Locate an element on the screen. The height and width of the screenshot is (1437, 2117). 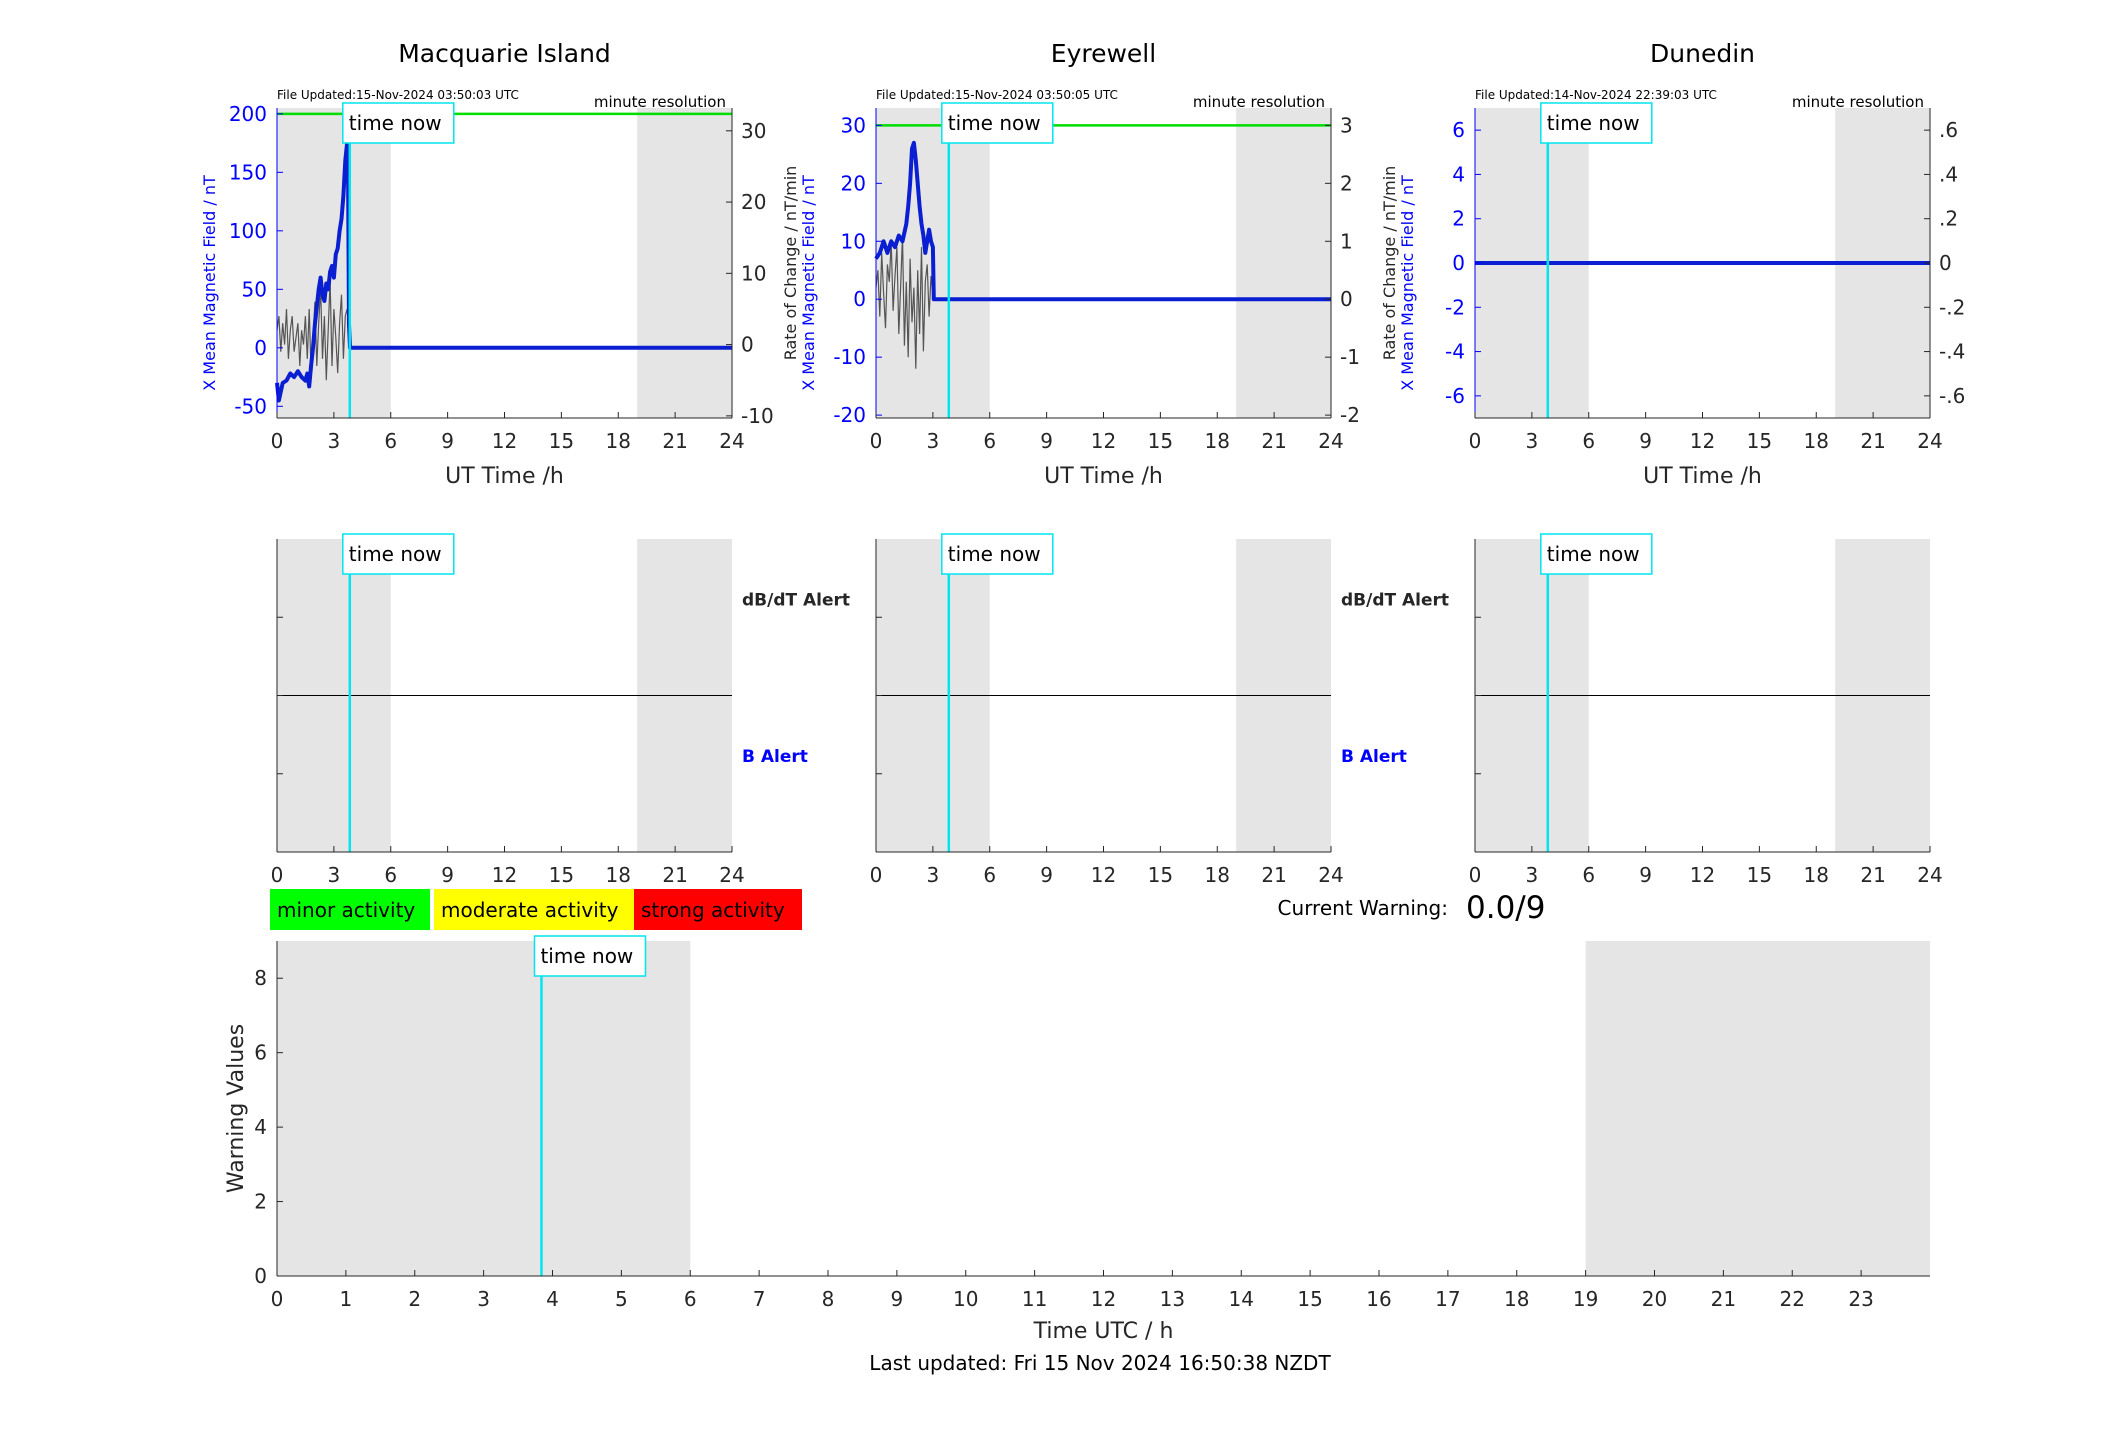
warning-panel-x-tick-label: 17 is located at coordinates (1447, 1299).